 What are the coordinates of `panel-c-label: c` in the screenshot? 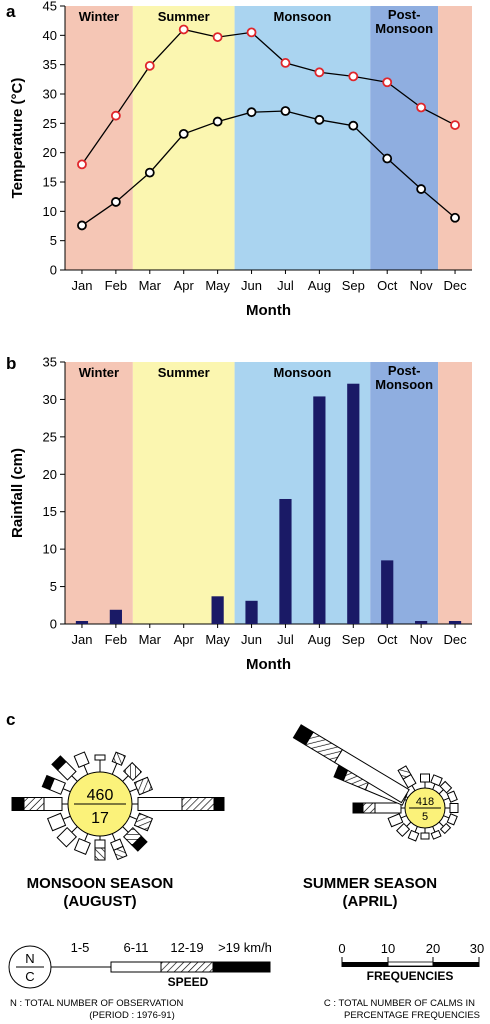 It's located at (10, 719).